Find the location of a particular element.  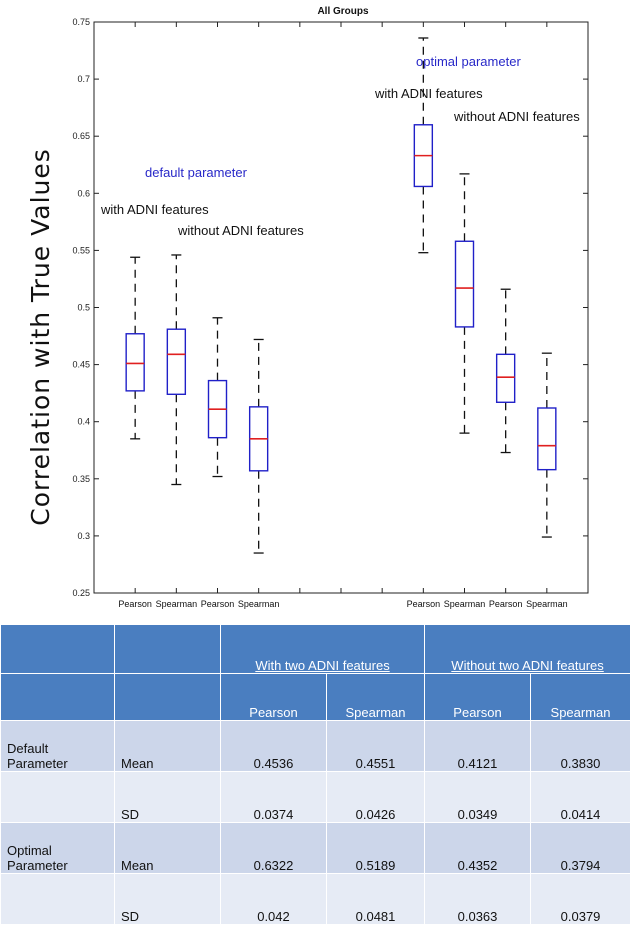

table-cell: 0.5189 is located at coordinates (375, 848).